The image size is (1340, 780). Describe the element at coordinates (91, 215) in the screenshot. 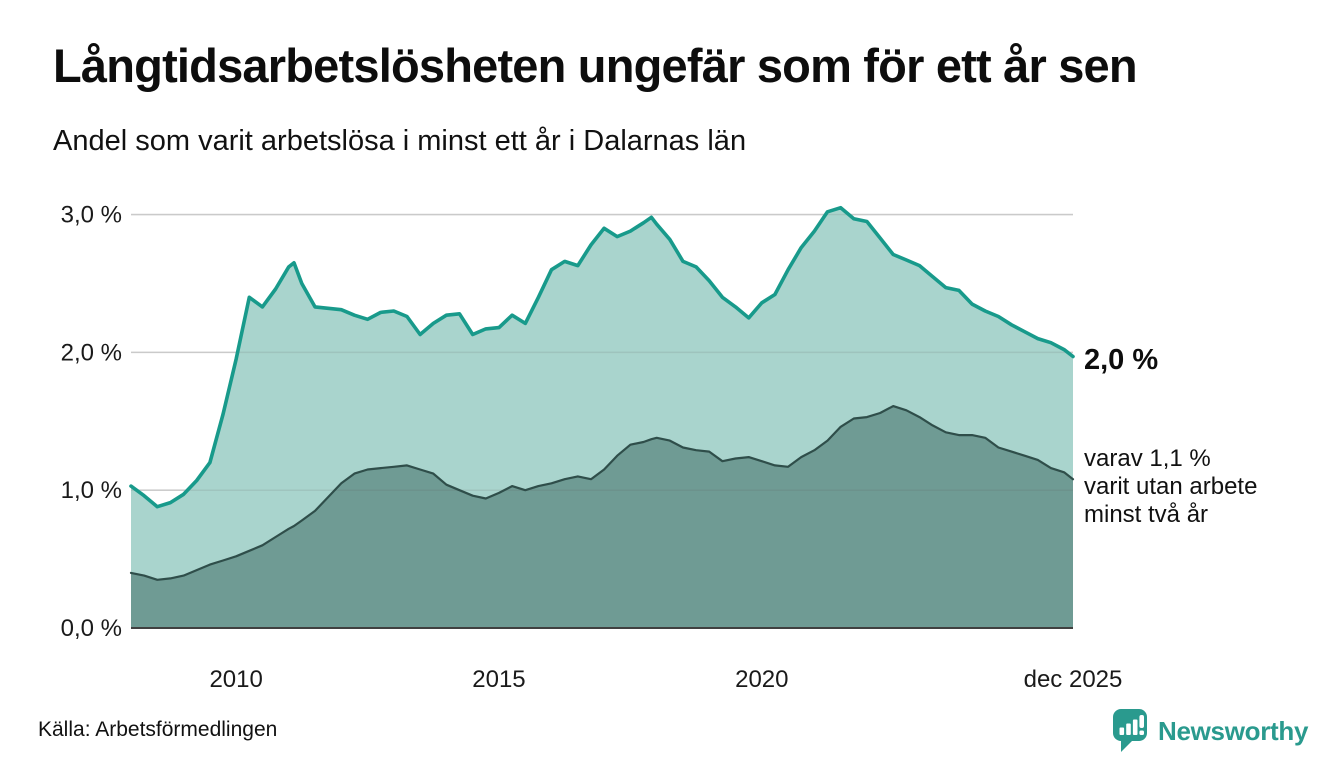

I see `y-tick-label: 3,0 %` at that location.